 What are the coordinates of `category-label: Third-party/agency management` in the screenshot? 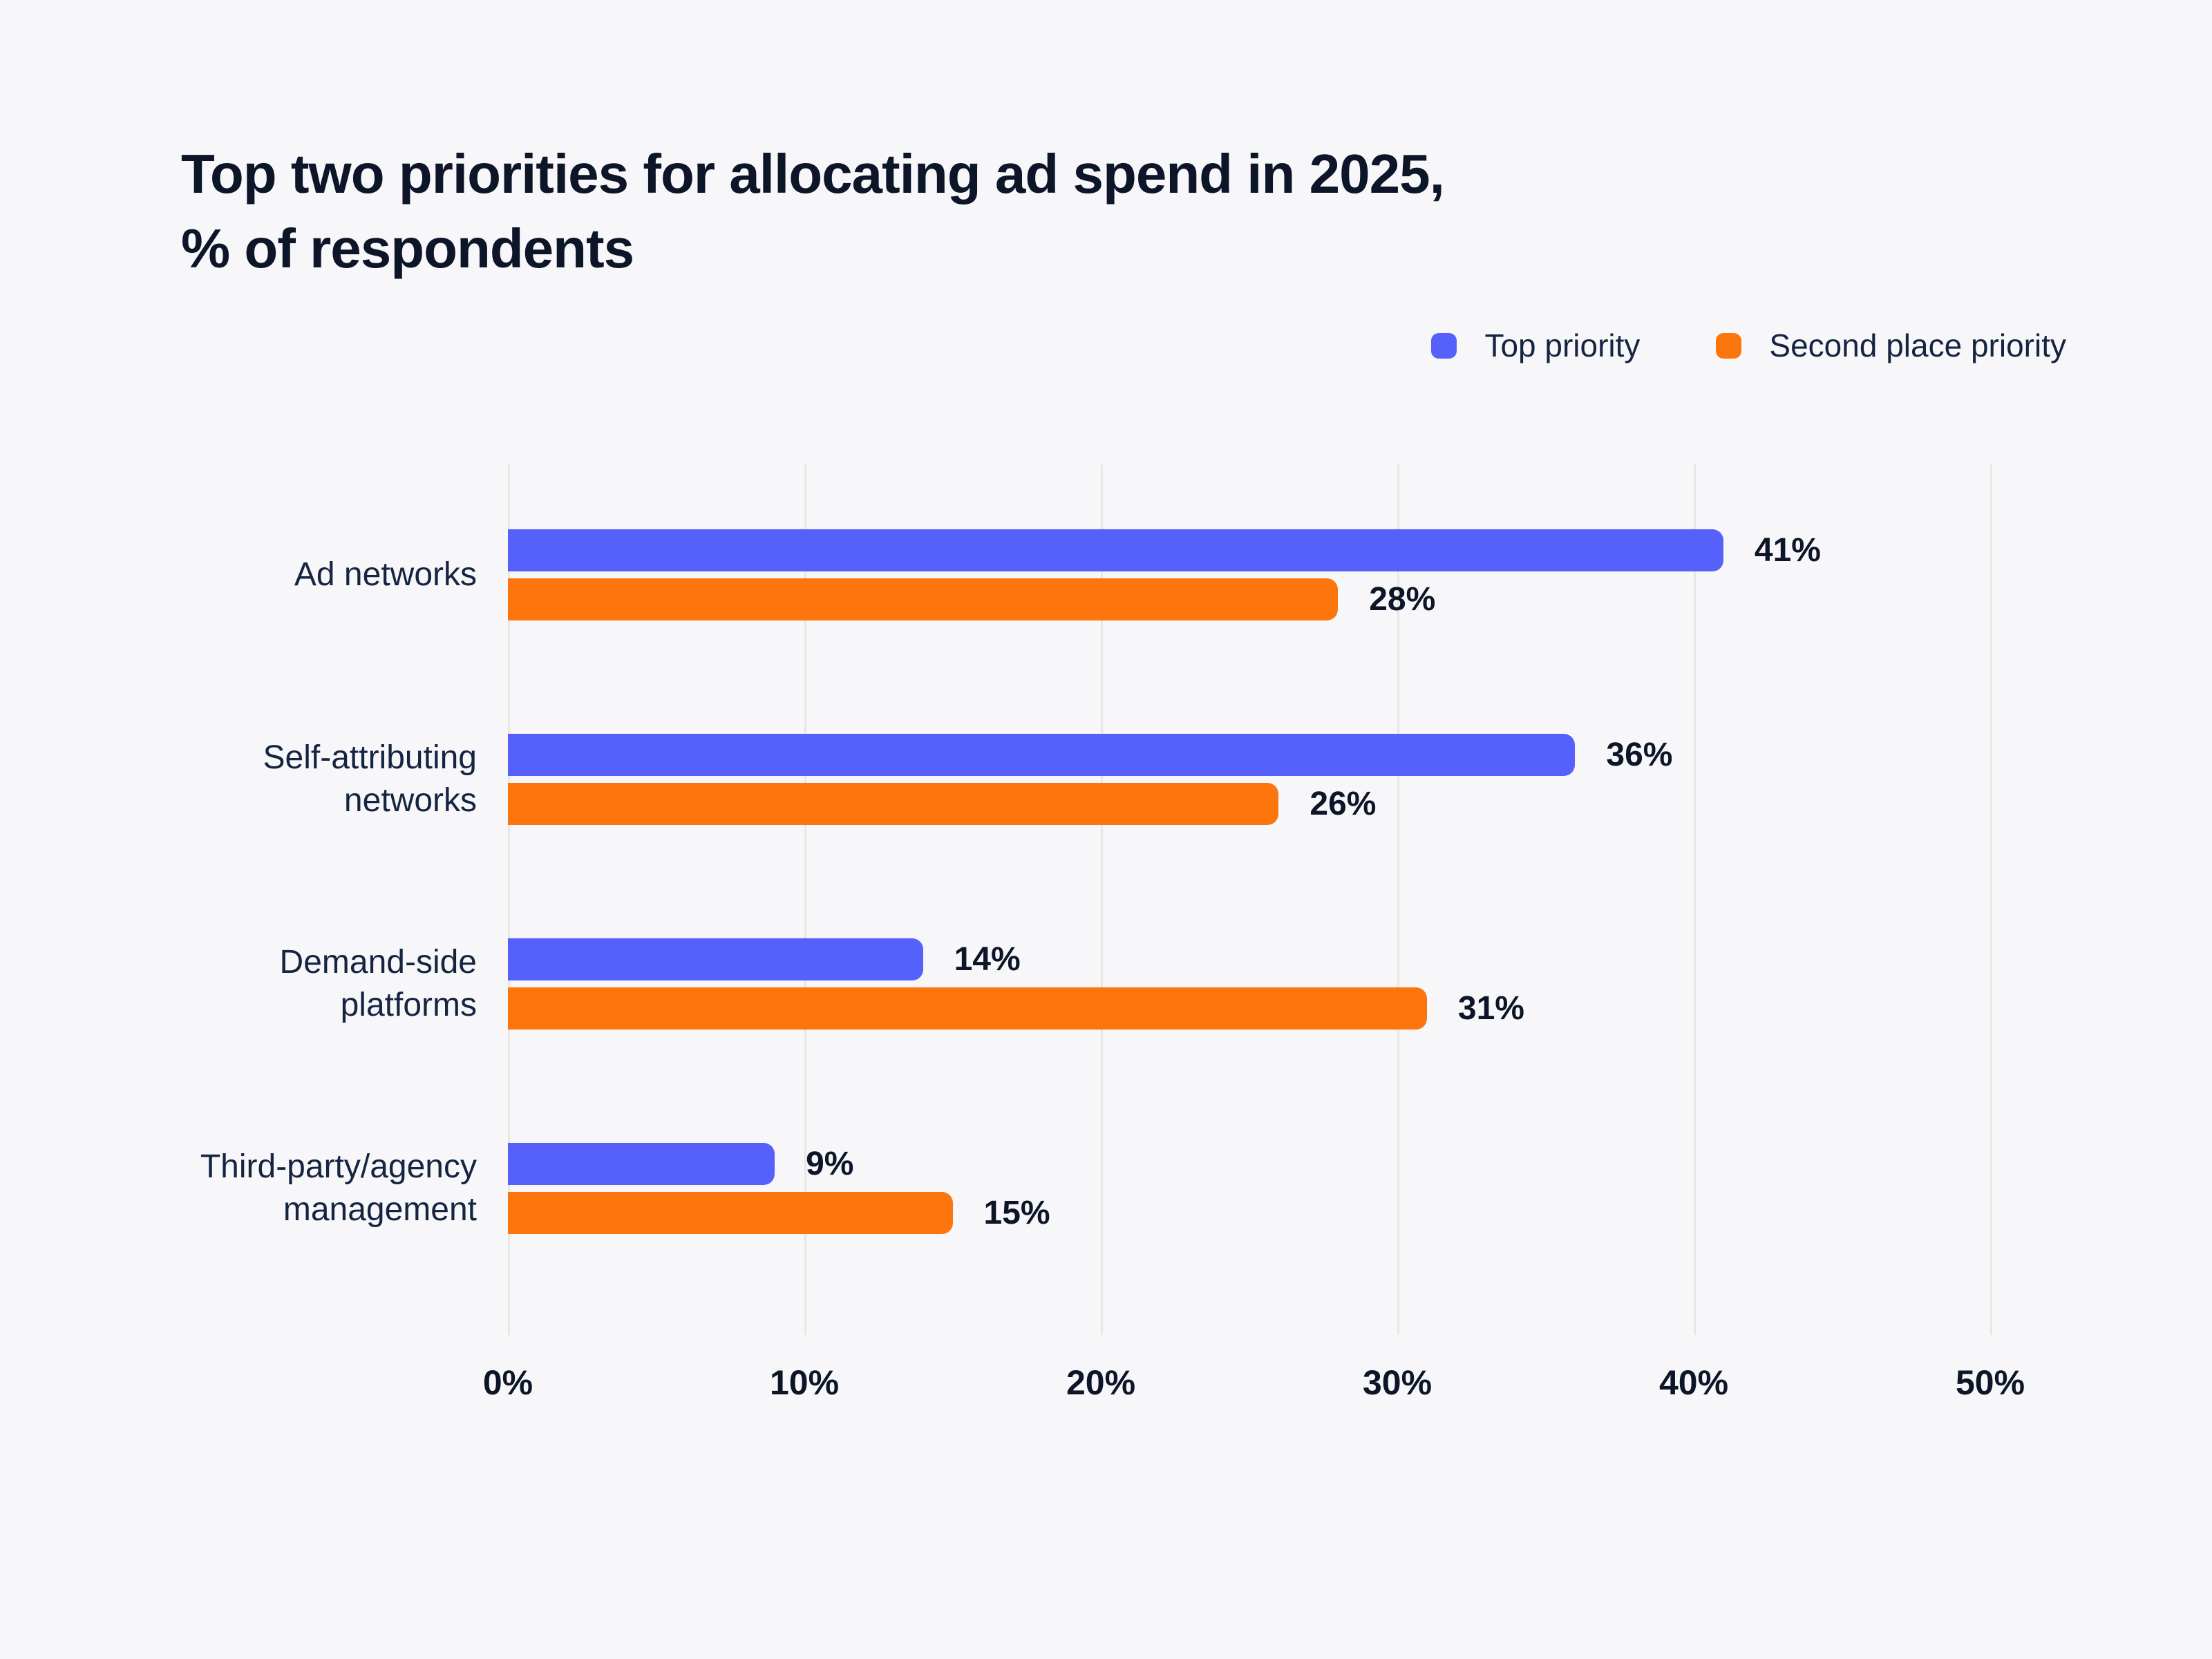 It's located at (338, 1188).